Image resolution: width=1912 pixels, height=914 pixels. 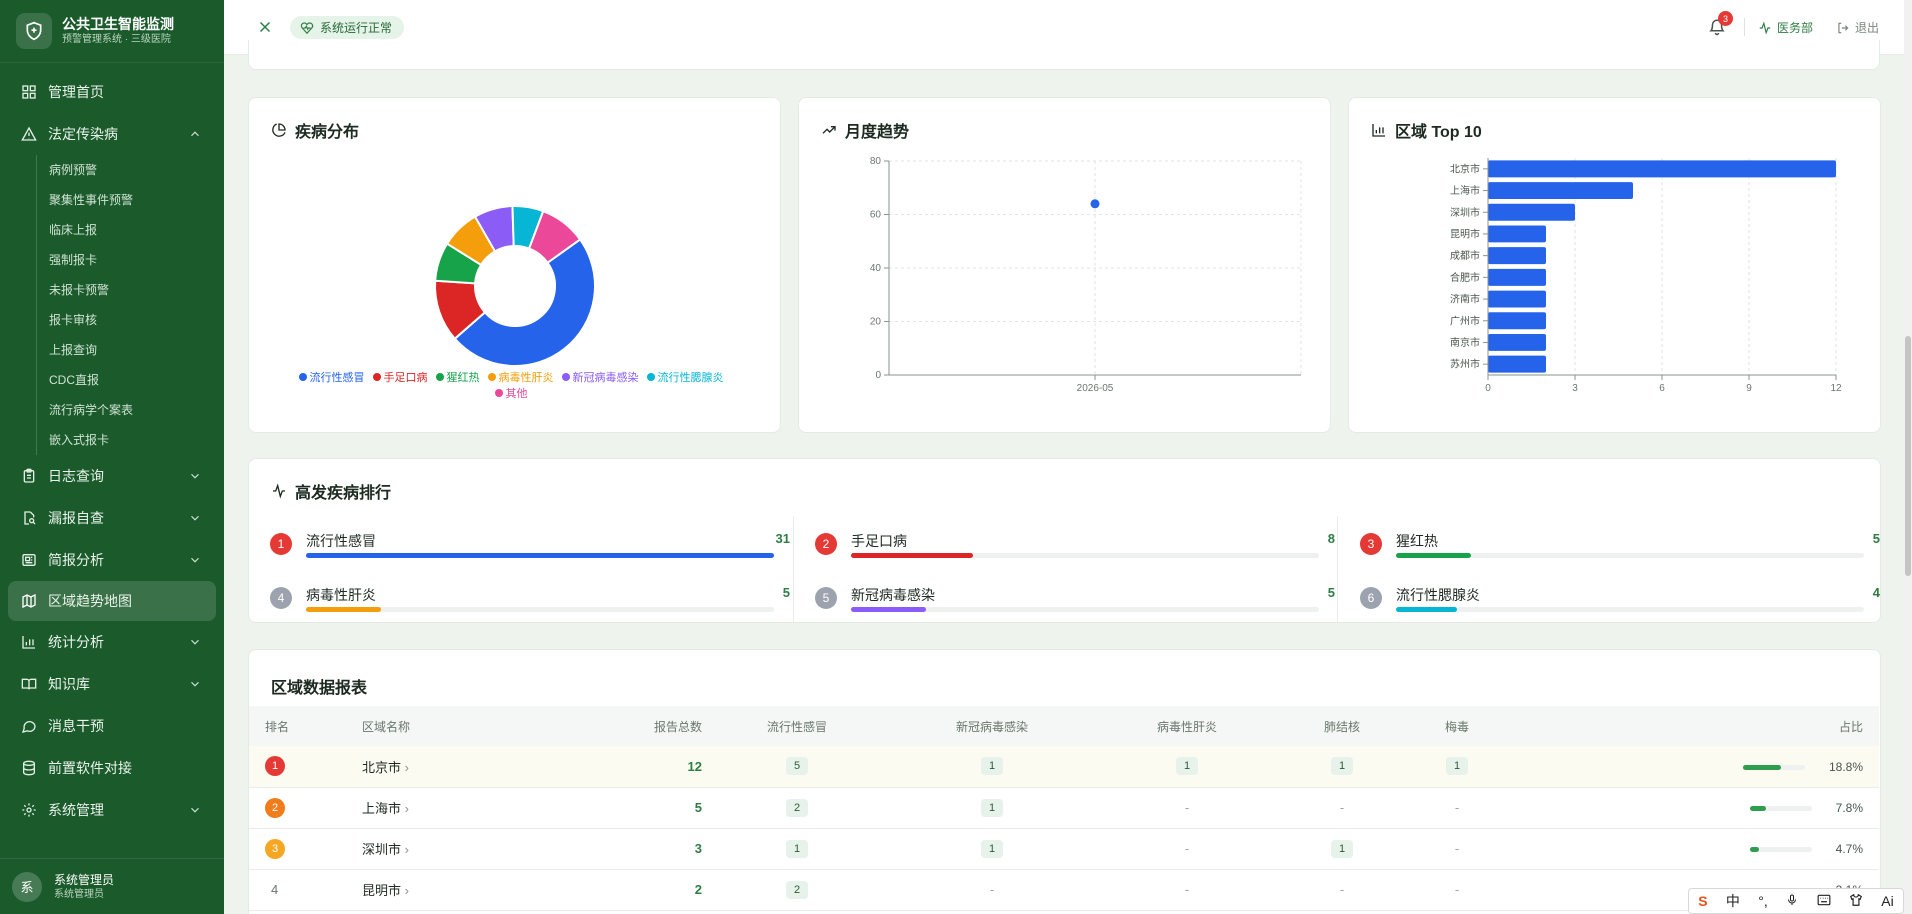 What do you see at coordinates (520, 378) in the screenshot?
I see `legend-item: 病毒性肝炎` at bounding box center [520, 378].